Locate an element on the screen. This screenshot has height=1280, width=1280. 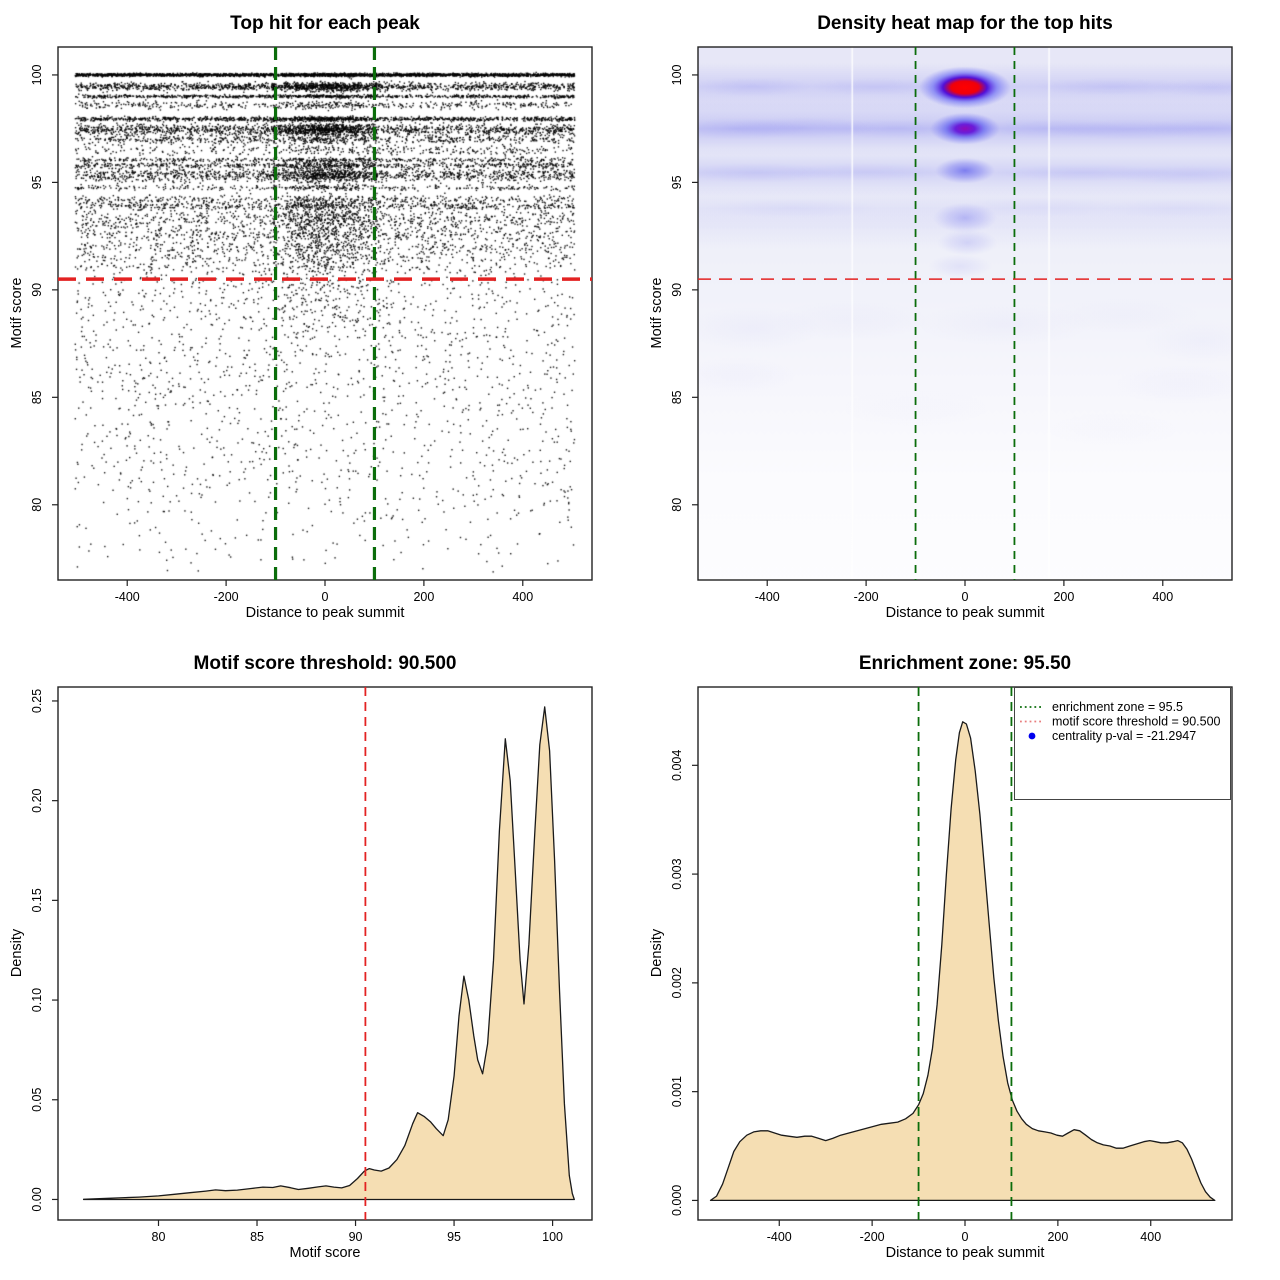
legend-point-symbol is located at coordinates (1032, 736).